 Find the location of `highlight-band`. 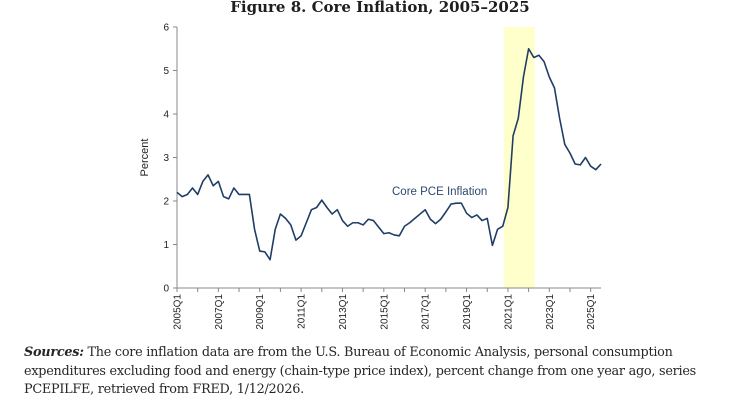

highlight-band is located at coordinates (519, 157).